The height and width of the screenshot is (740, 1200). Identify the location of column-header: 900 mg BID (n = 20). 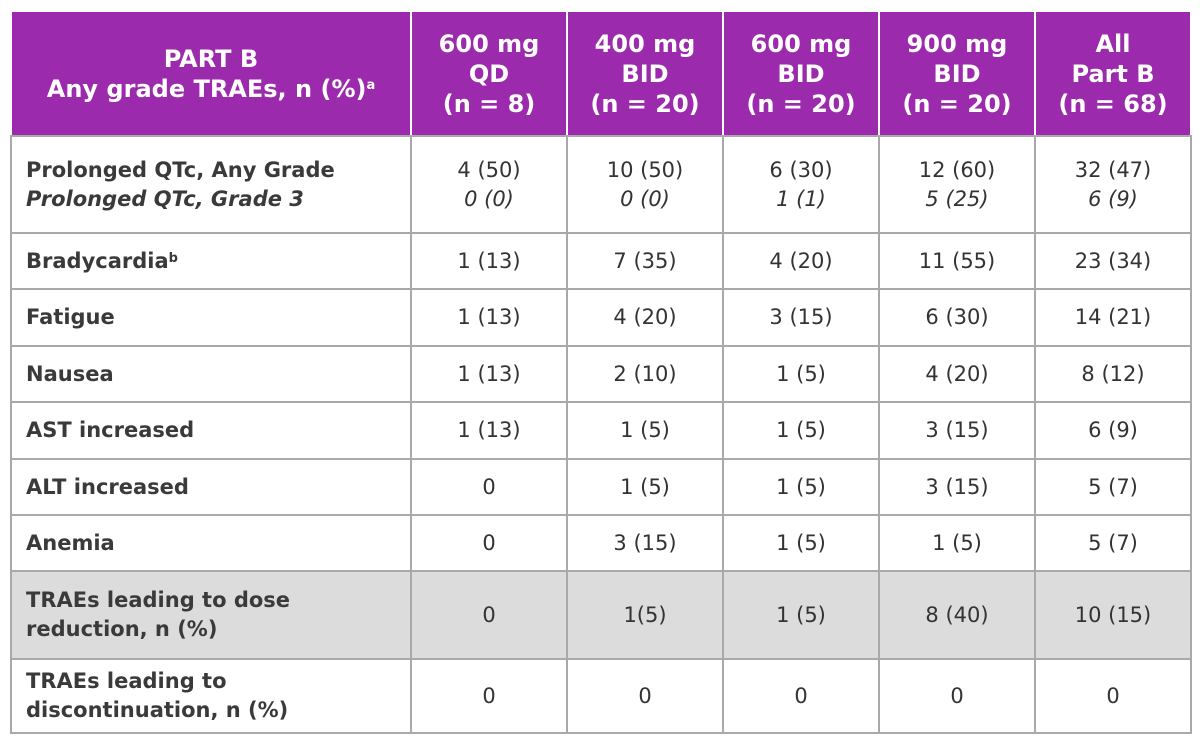
(957, 73).